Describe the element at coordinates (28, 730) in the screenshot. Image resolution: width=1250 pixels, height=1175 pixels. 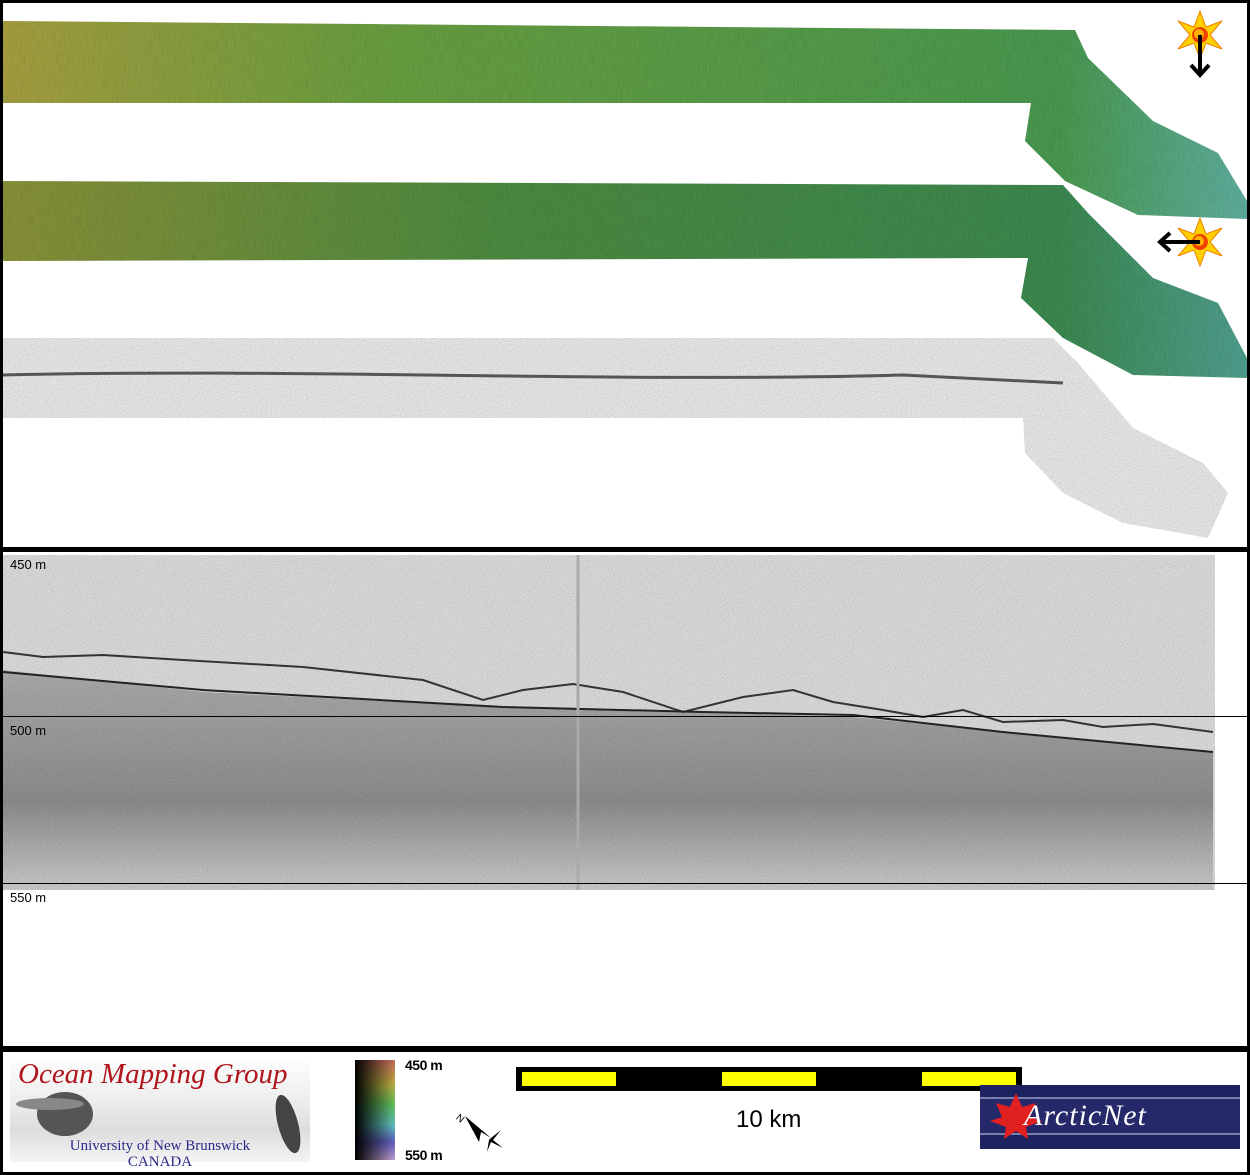
I see `depth-label-500: 500 m` at that location.